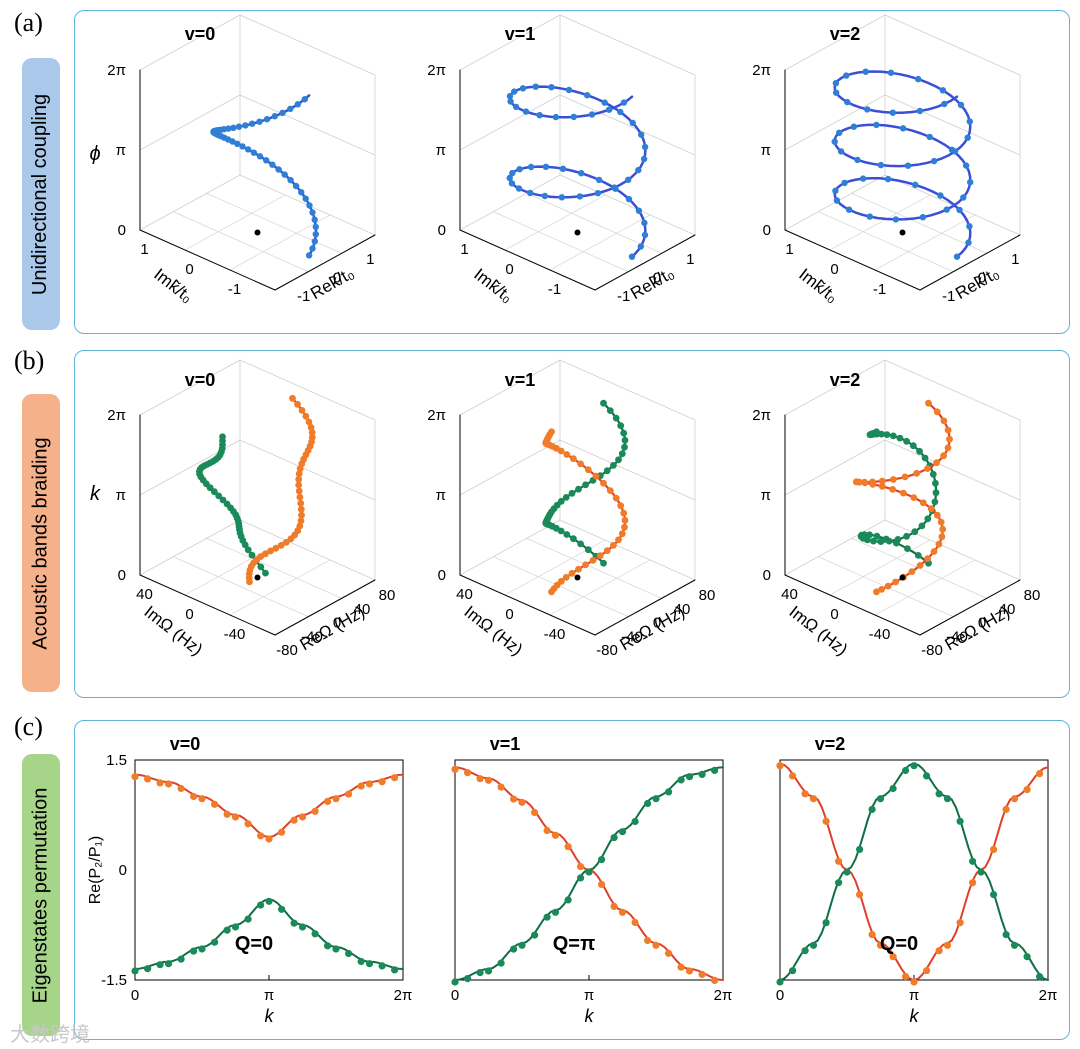  I want to click on x-tick-label: -80, so click(287, 650).